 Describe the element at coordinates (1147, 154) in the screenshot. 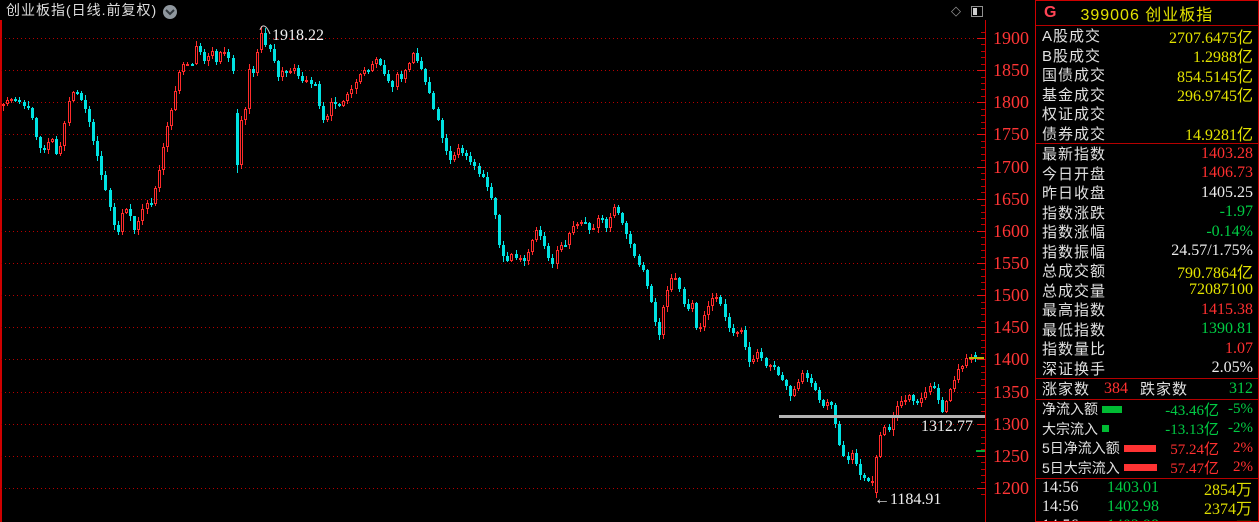

I see `panel-row: 最新指数 1403.28` at that location.